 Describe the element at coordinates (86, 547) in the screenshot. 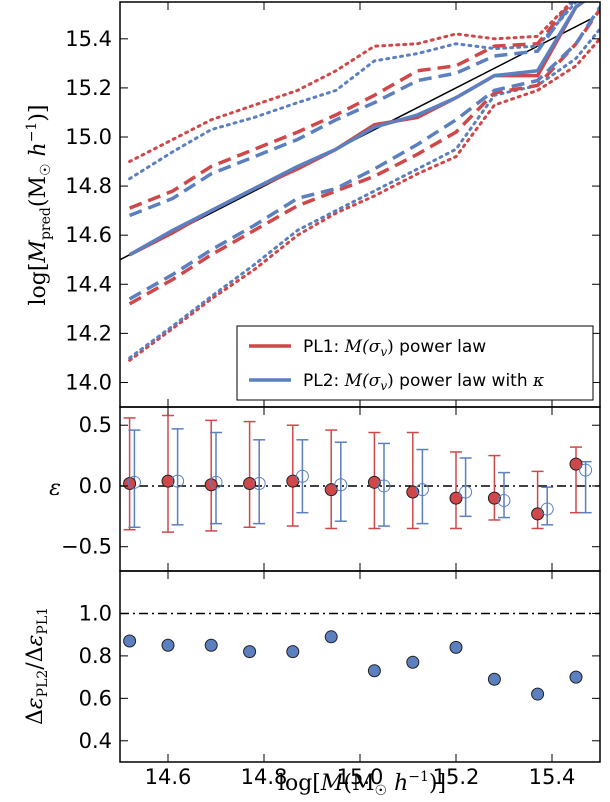

I see `middle-y-tick-label: −0.5` at that location.